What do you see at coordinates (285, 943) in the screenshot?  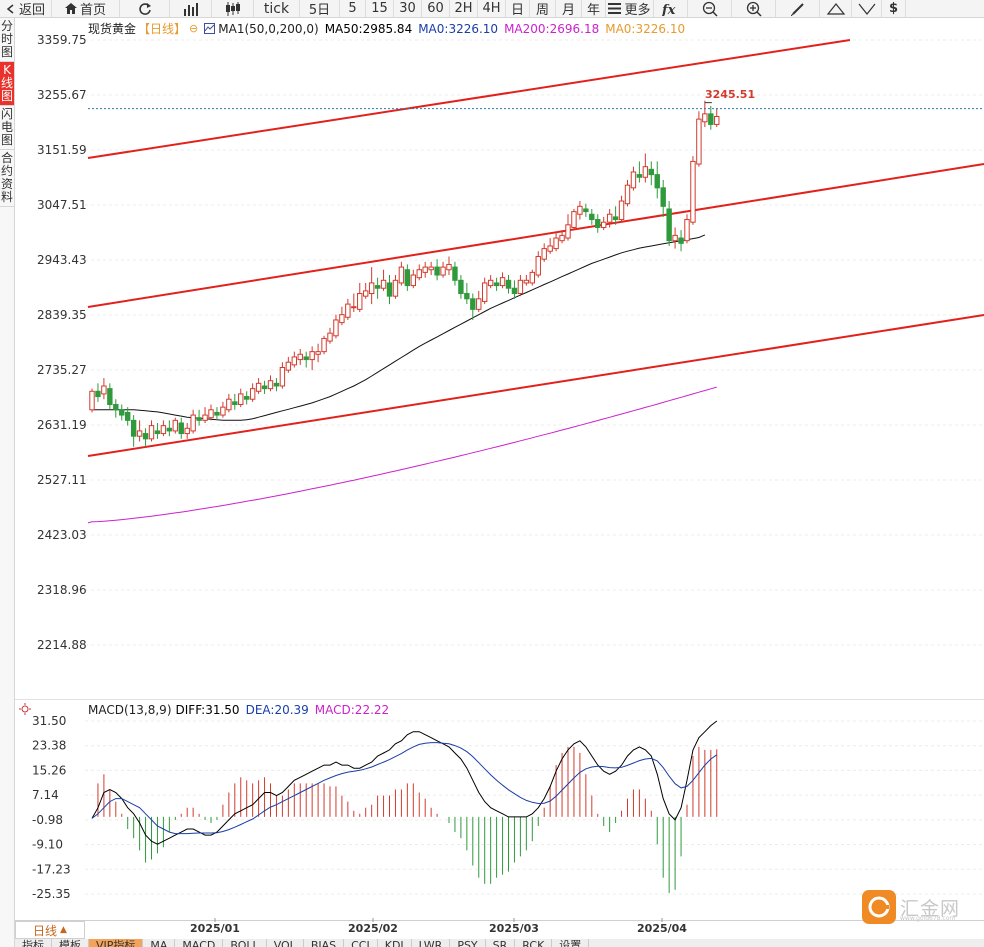 I see `indicator-tab-6: VOL` at bounding box center [285, 943].